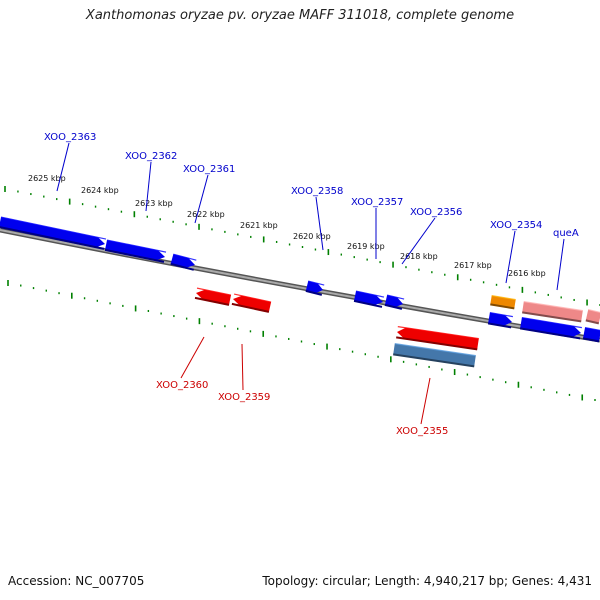 The image size is (600, 600). I want to click on gene-label: XOO_2357, so click(377, 202).